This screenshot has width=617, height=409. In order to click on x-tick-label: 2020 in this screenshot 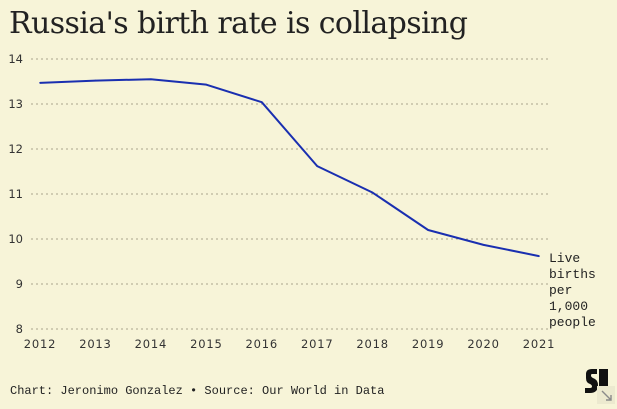, I will do `click(483, 344)`.